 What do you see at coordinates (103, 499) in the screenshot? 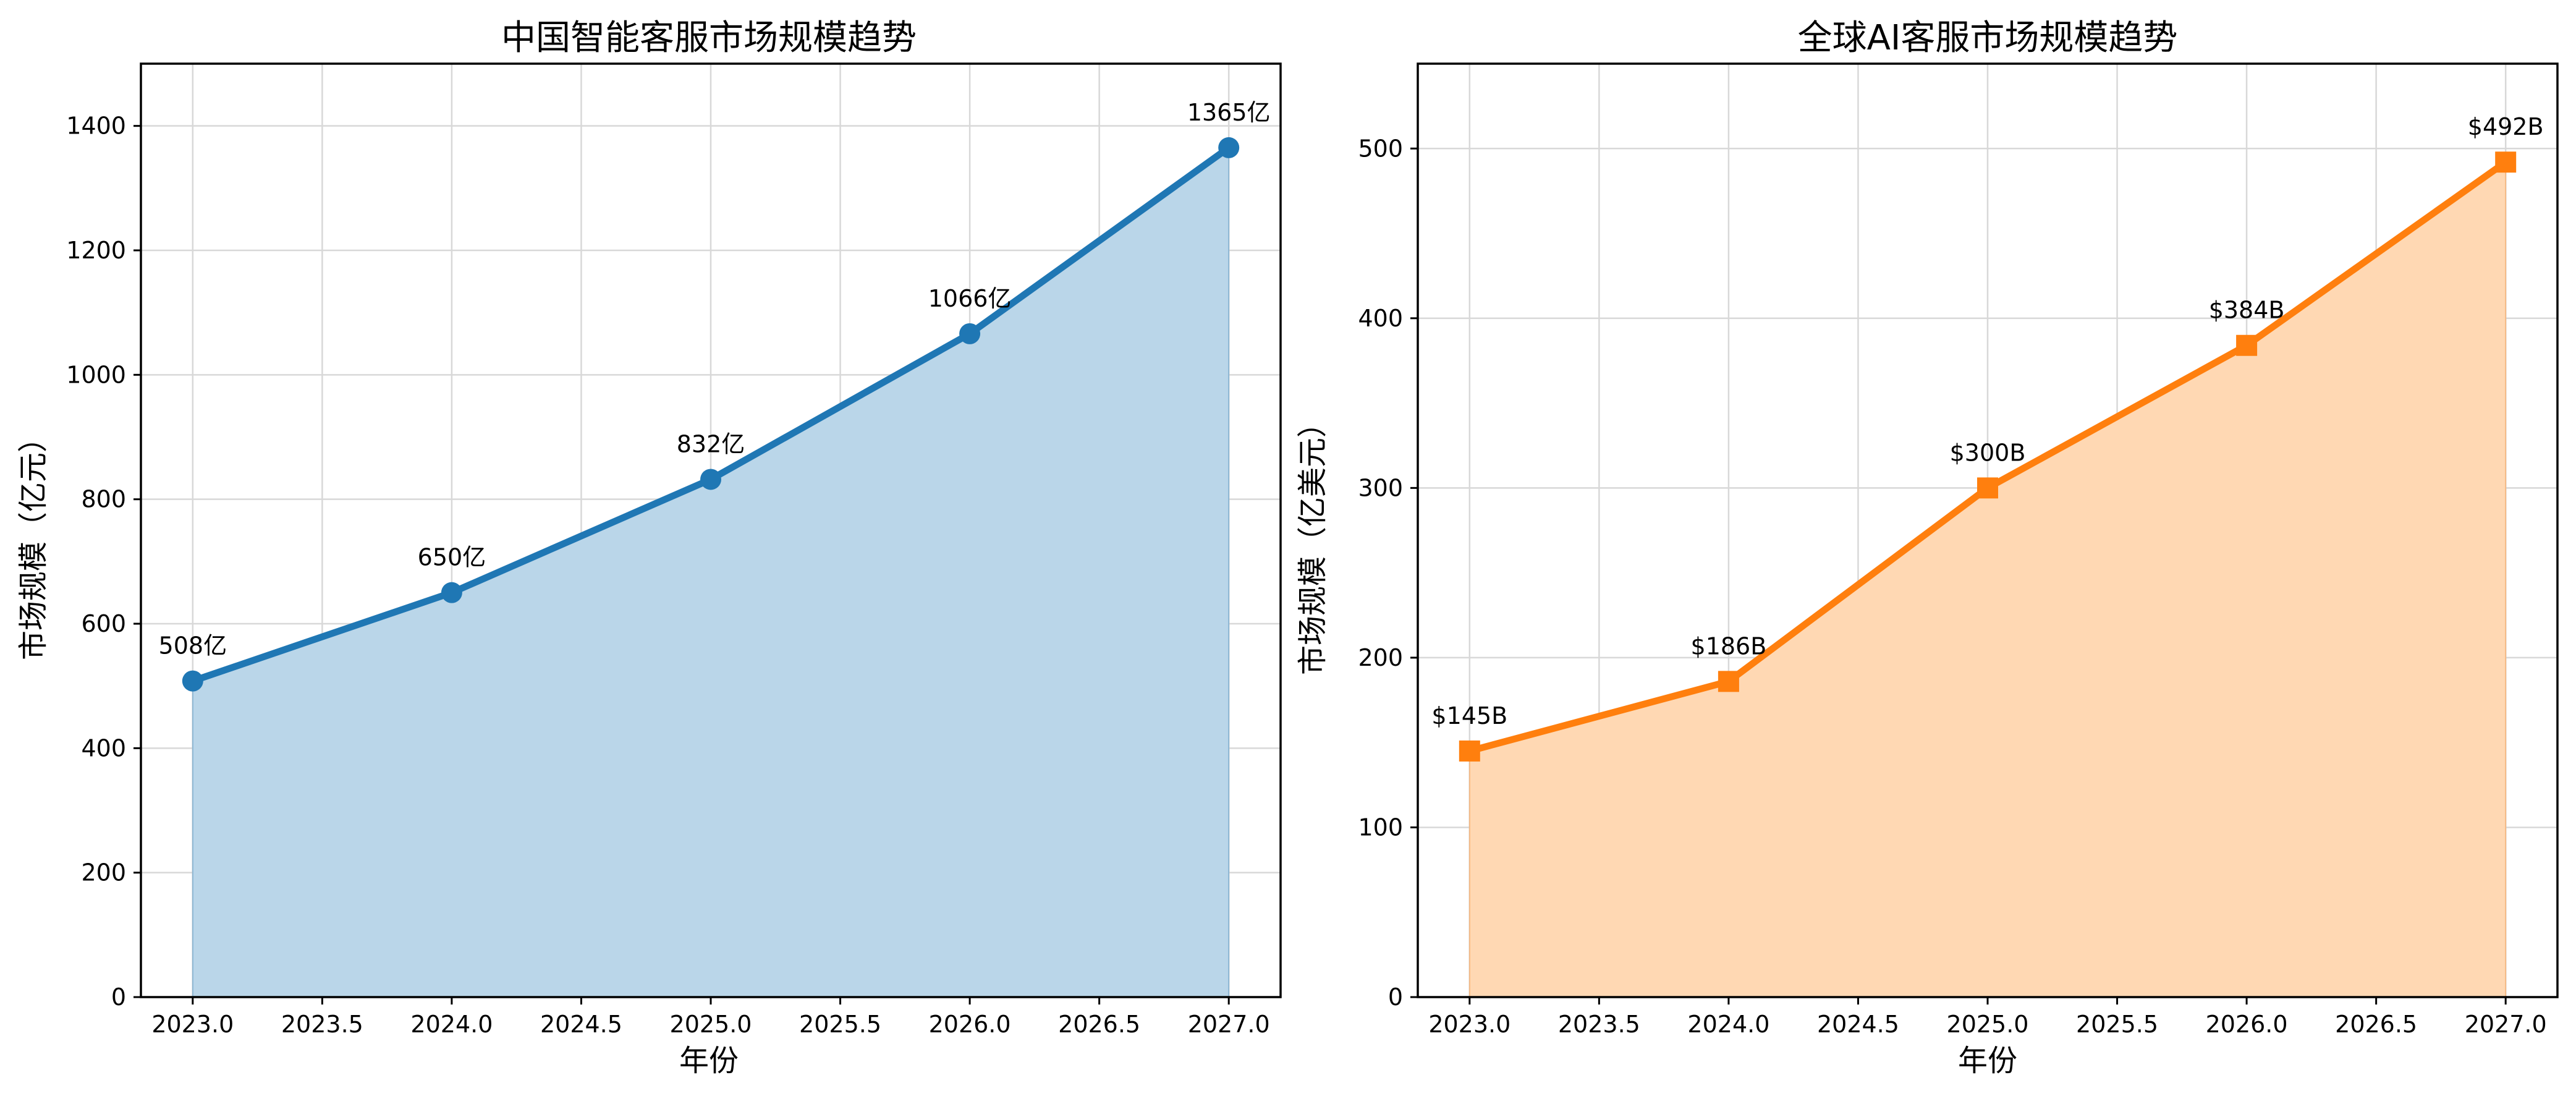
I see `y-tick-label: 800` at bounding box center [103, 499].